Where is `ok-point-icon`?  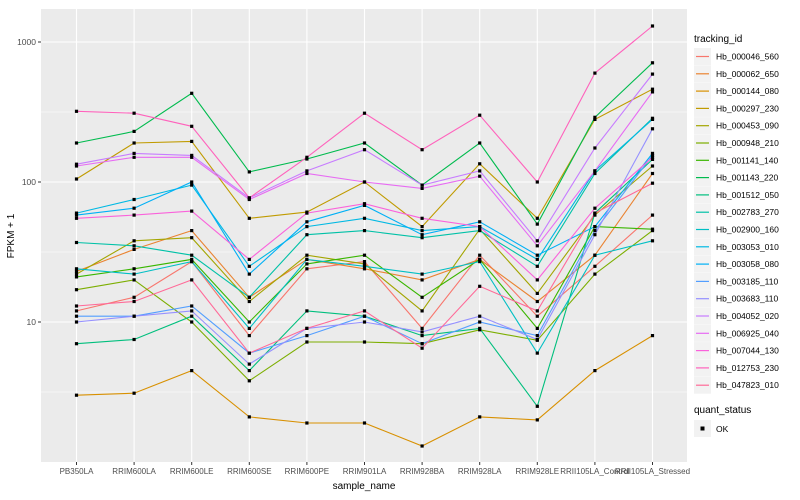 ok-point-icon is located at coordinates (702, 428).